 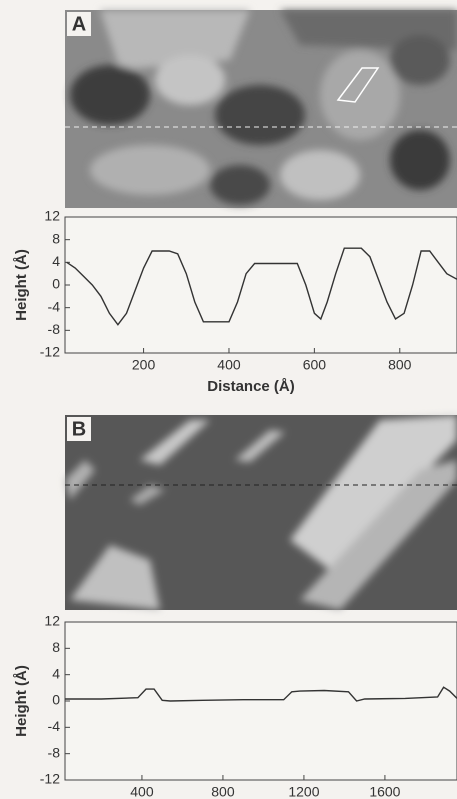 I want to click on x-tick-label: 1600, so click(x=384, y=791).